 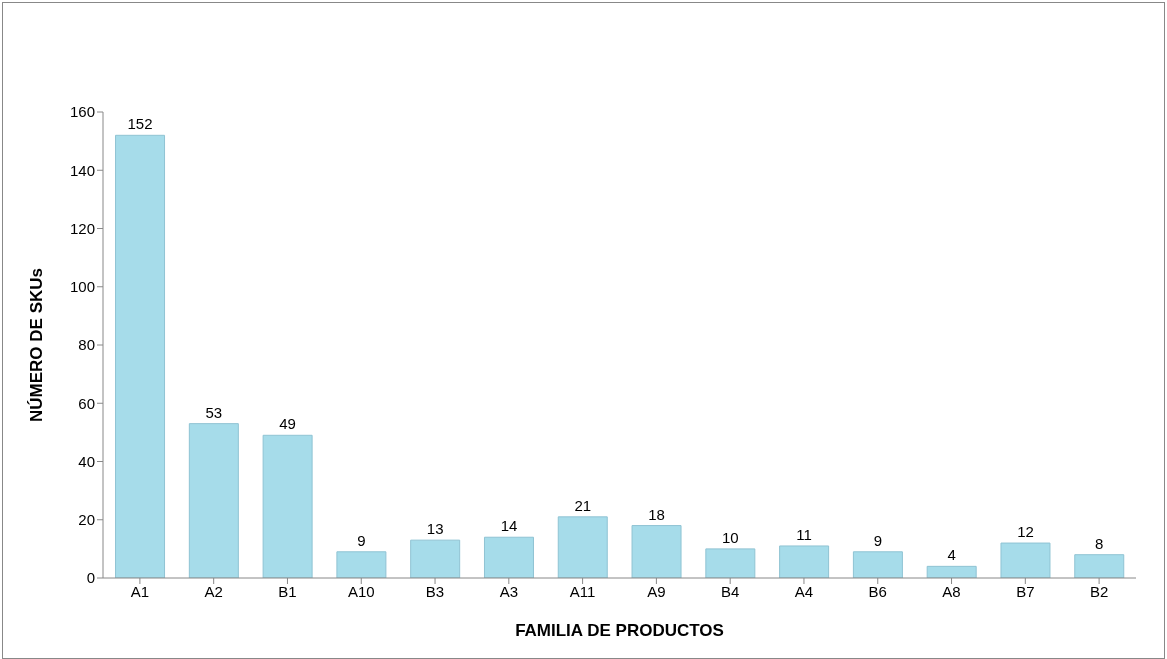 What do you see at coordinates (1099, 543) in the screenshot?
I see `data-label: 8` at bounding box center [1099, 543].